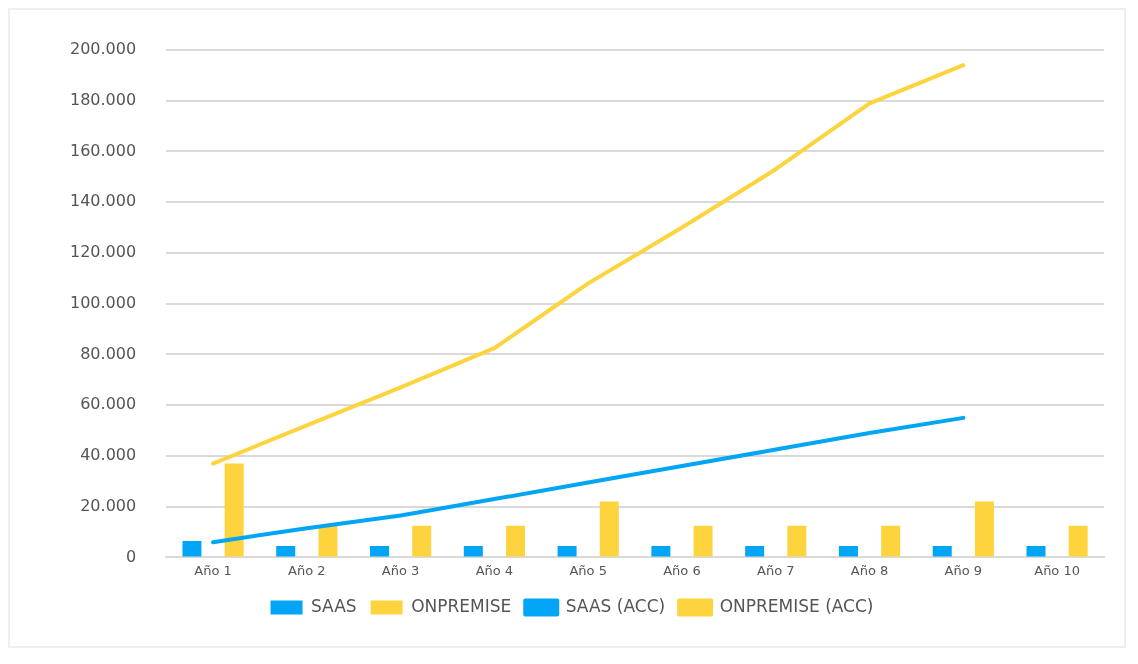 The image size is (1138, 664). Describe the element at coordinates (213, 570) in the screenshot. I see `x-tick-label: Año 1` at that location.